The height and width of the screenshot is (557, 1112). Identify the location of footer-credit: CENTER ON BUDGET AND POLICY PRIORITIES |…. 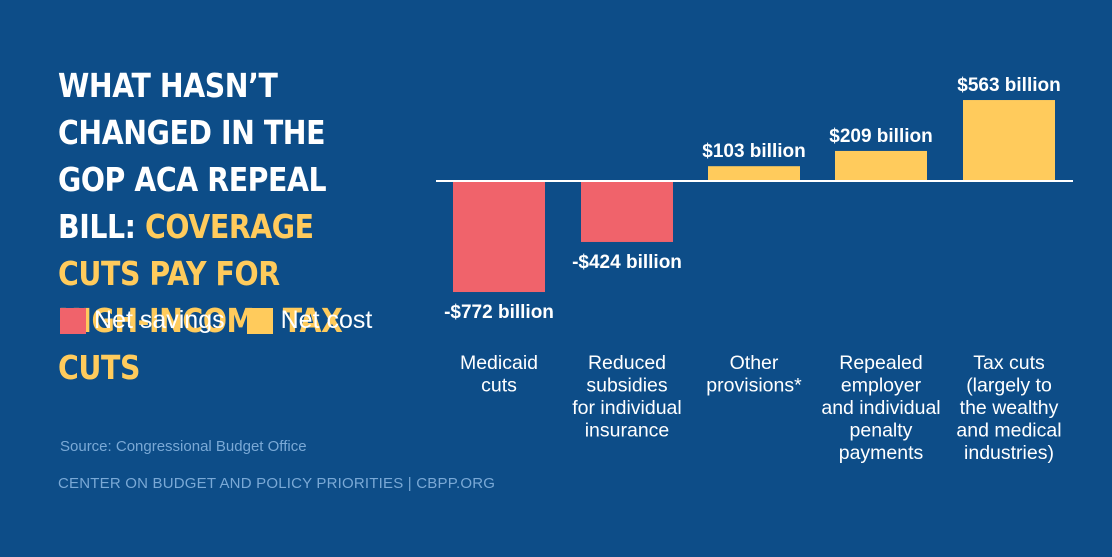
(277, 483).